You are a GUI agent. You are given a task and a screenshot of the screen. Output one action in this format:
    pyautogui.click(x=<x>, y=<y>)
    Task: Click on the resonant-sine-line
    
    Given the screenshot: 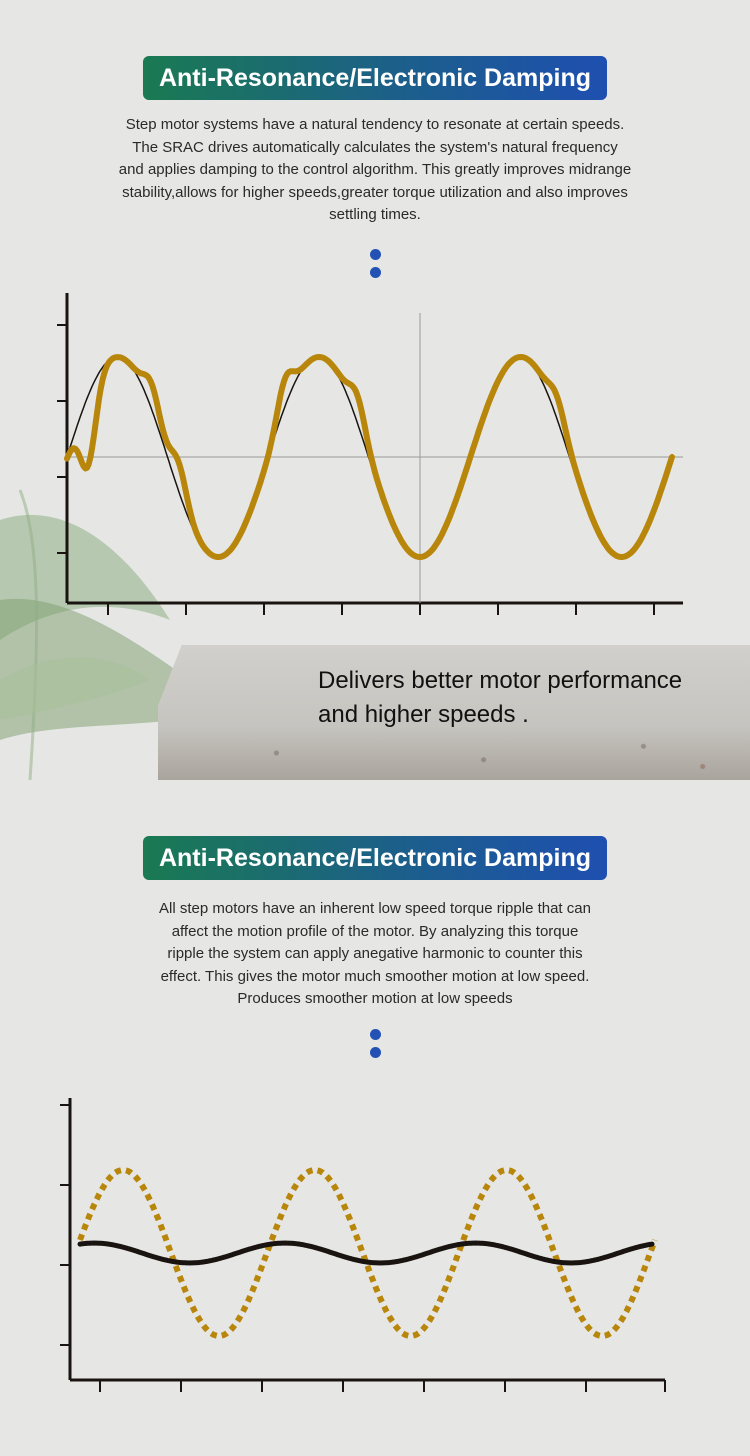 What is the action you would take?
    pyautogui.click(x=369, y=457)
    